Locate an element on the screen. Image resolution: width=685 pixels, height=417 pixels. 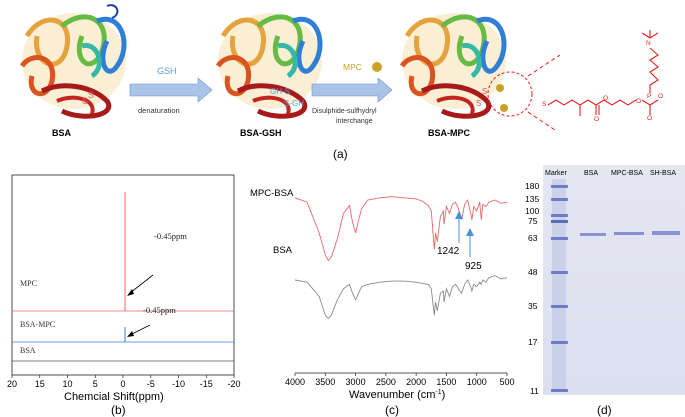
nmr-annotation-bsa-mpc: -0.45ppm is located at coordinates (159, 310).